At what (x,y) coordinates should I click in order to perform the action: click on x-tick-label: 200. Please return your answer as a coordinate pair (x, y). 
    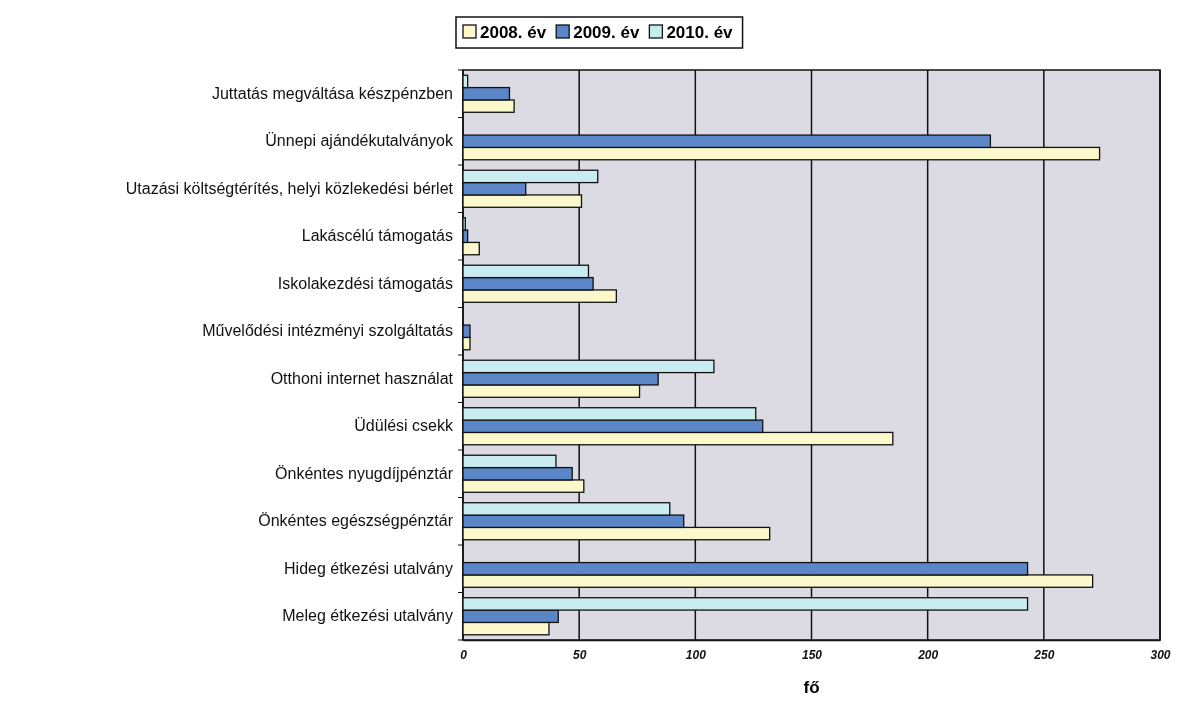
    Looking at the image, I should click on (928, 654).